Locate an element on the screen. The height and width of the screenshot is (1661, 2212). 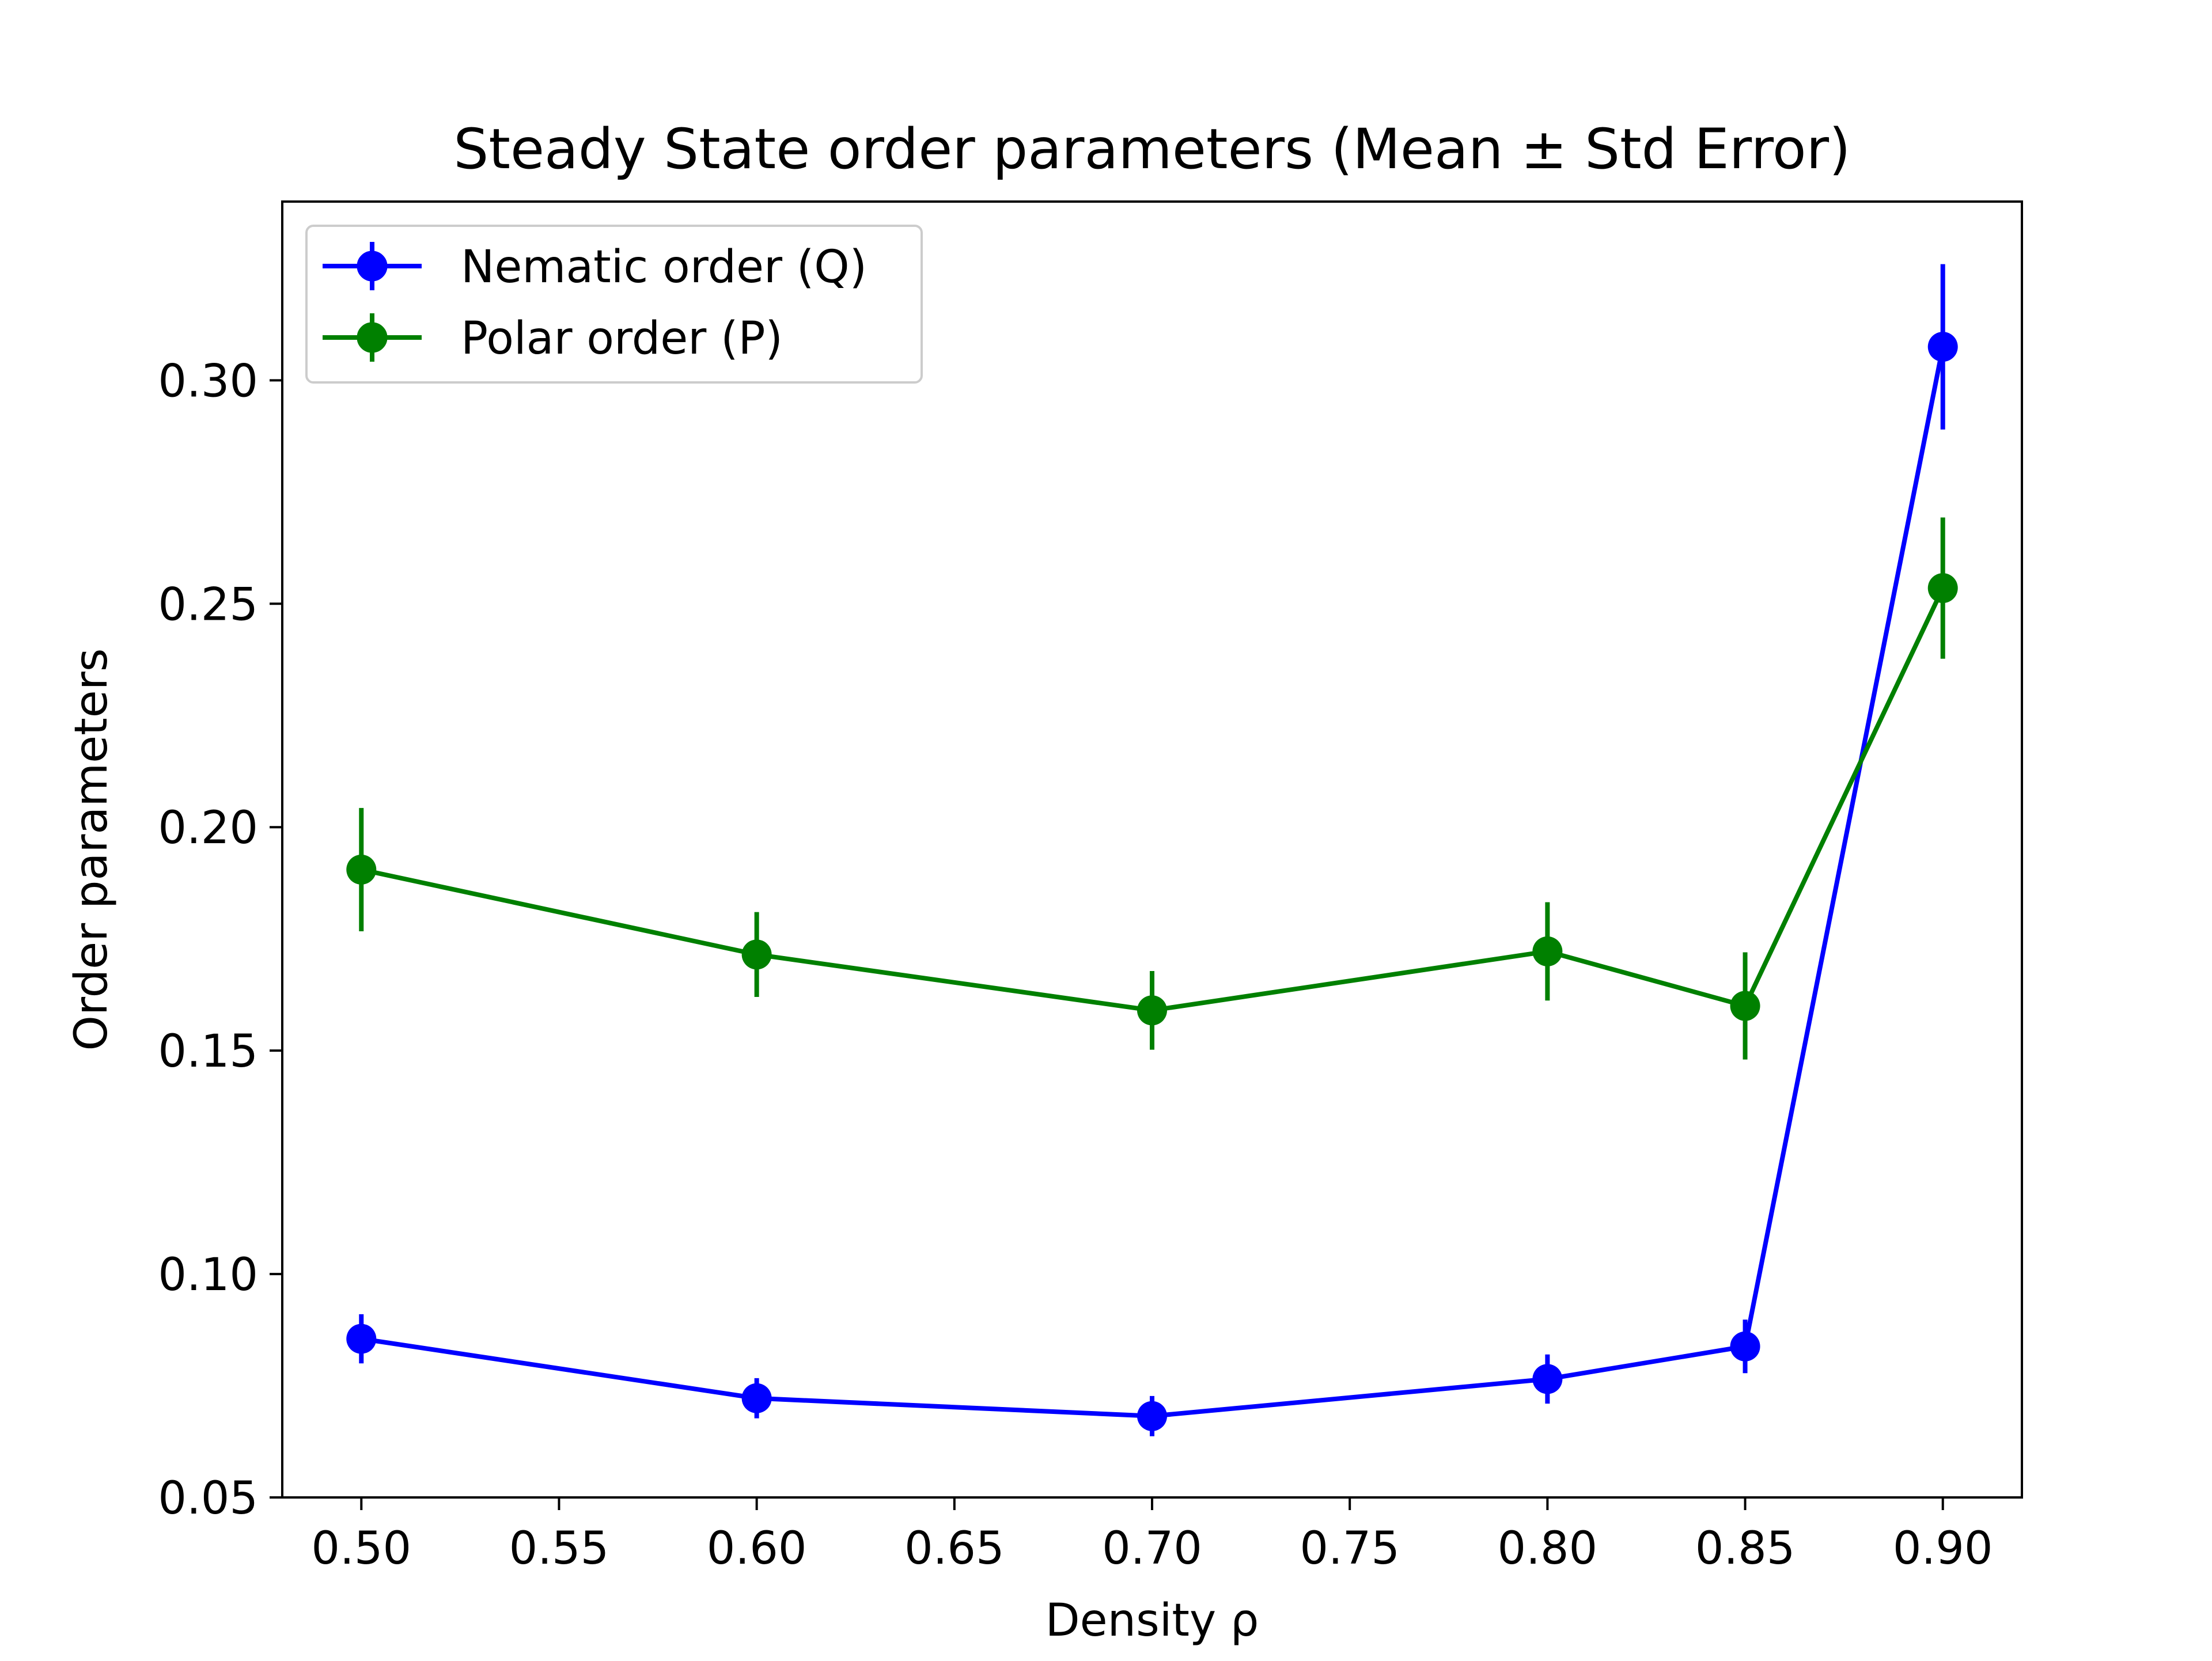
y-tick-label: 0.30 is located at coordinates (208, 381).